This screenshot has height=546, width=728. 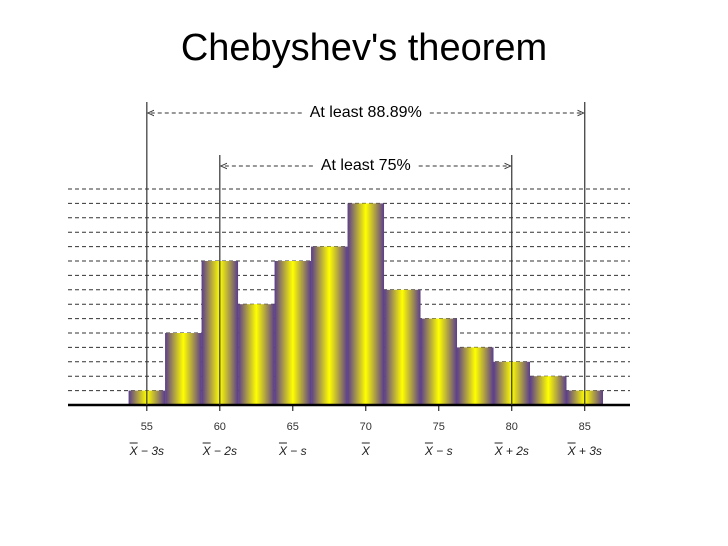 What do you see at coordinates (364, 48) in the screenshot?
I see `chart-title: Chebyshev's theorem` at bounding box center [364, 48].